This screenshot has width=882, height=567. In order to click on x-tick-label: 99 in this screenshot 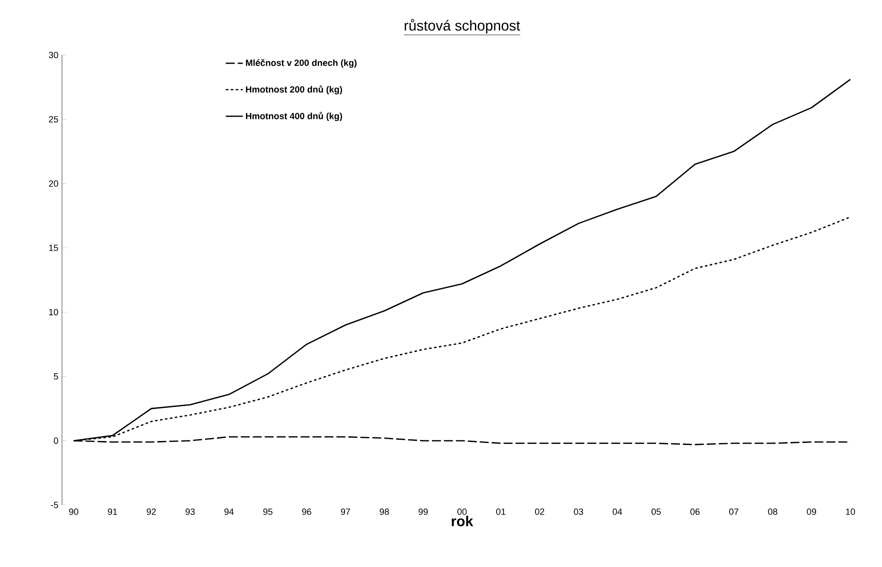, I will do `click(423, 511)`.